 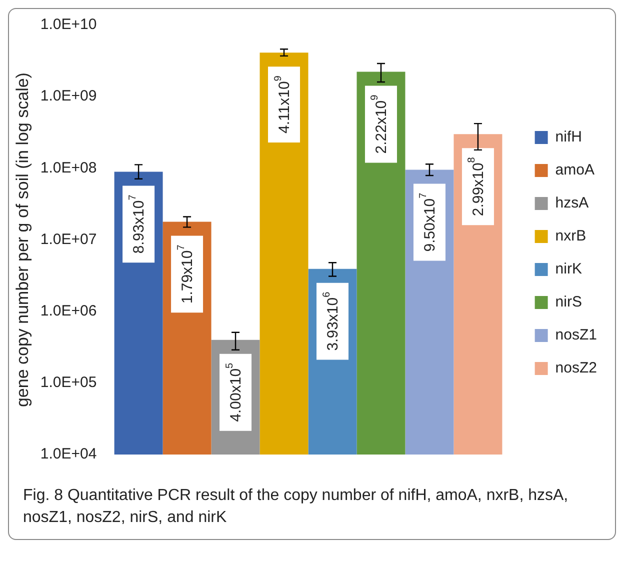 What do you see at coordinates (576, 368) in the screenshot?
I see `legend-label: nosZ2` at bounding box center [576, 368].